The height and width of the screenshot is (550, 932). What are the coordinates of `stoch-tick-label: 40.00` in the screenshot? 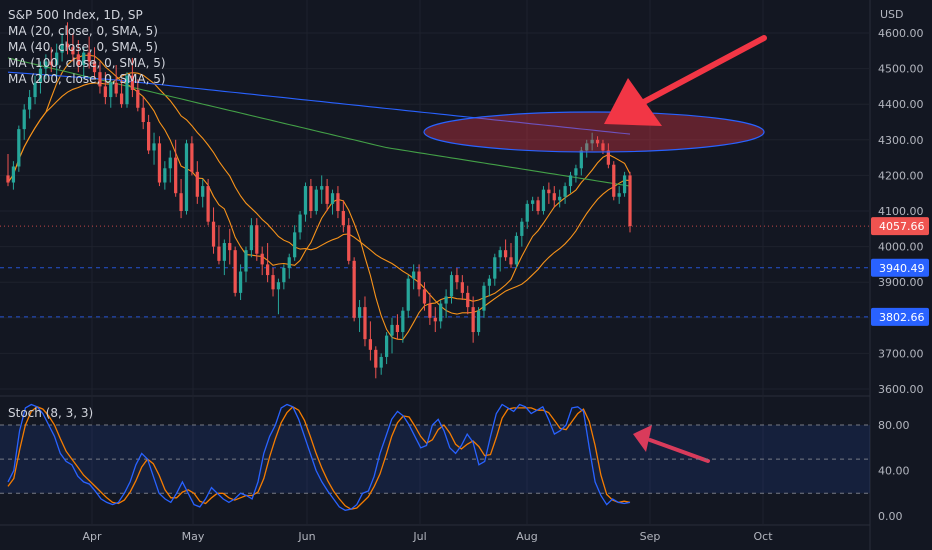 It's located at (894, 471).